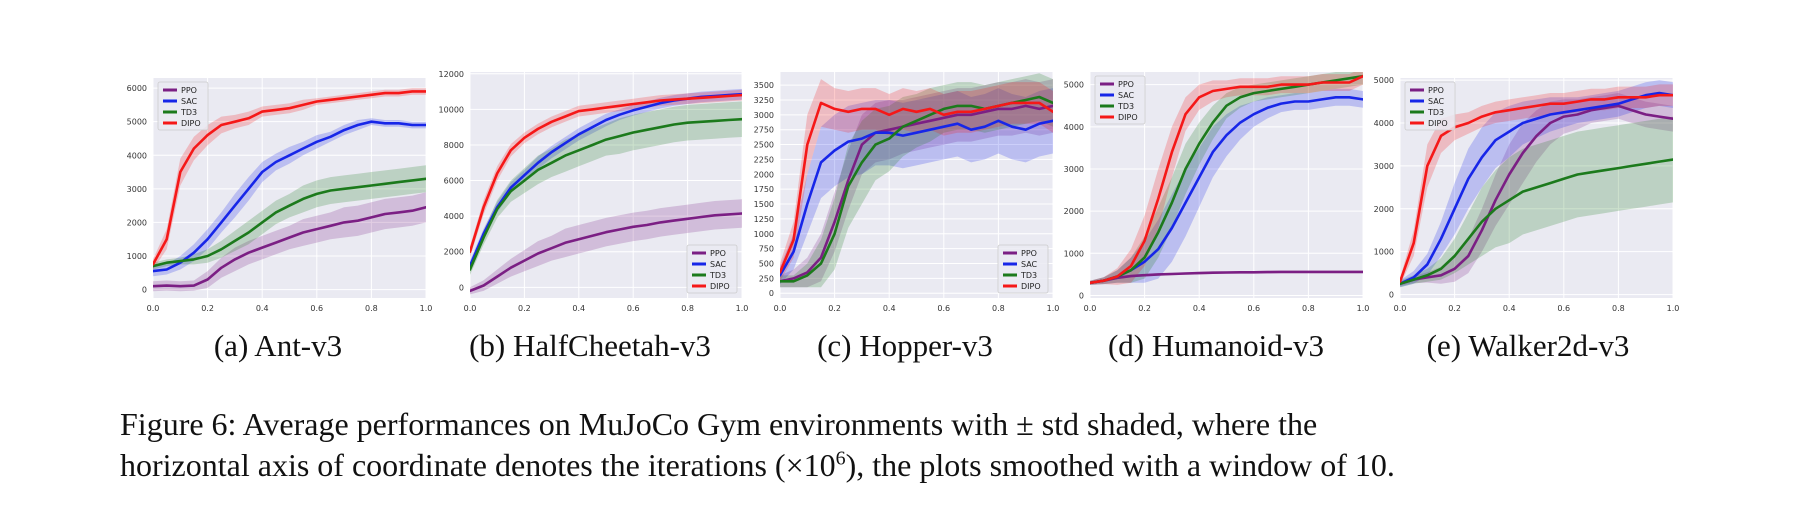 This screenshot has width=1800, height=520. I want to click on std-band-dipo, so click(606, 173).